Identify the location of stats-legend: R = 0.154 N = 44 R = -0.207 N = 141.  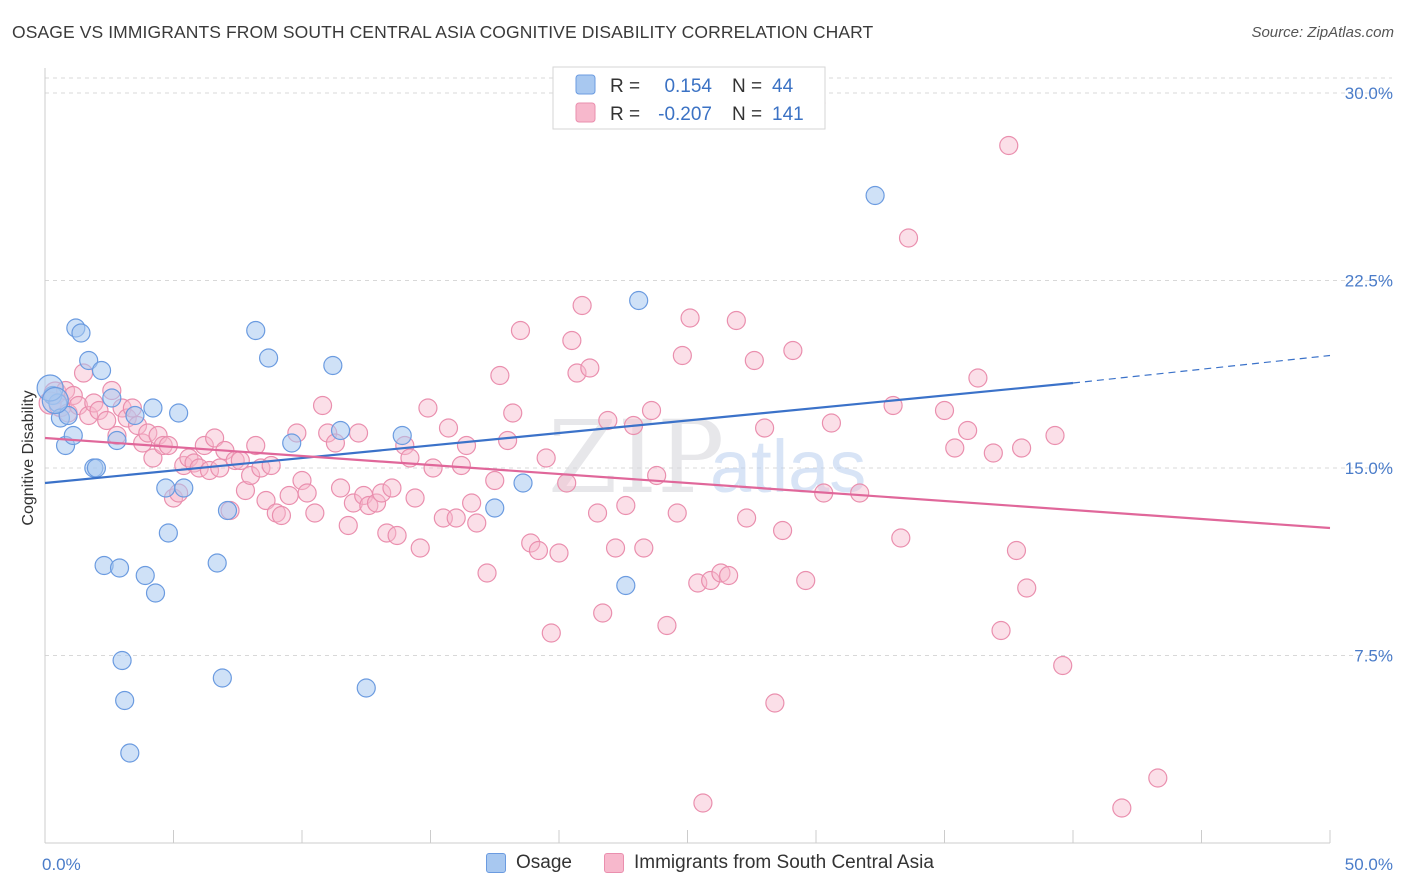
(689, 98).